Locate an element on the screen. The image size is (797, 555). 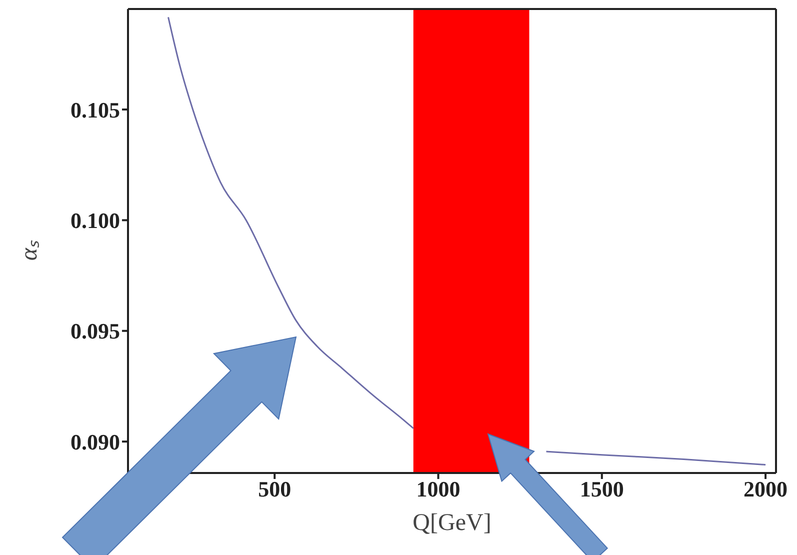
y-tick-label: 0.100 is located at coordinates (95, 220).